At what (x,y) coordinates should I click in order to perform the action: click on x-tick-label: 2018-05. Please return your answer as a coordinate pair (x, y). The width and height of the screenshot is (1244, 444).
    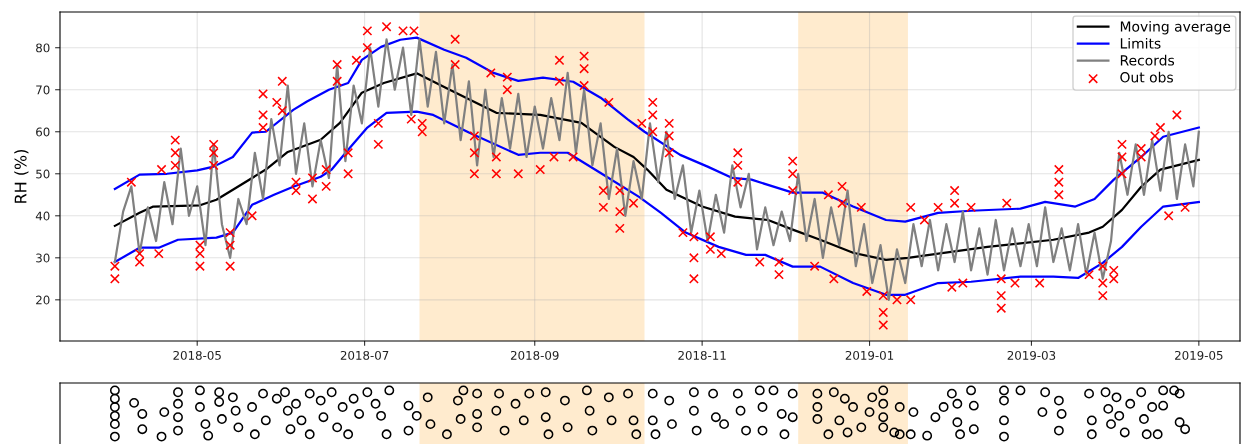
    Looking at the image, I should click on (197, 355).